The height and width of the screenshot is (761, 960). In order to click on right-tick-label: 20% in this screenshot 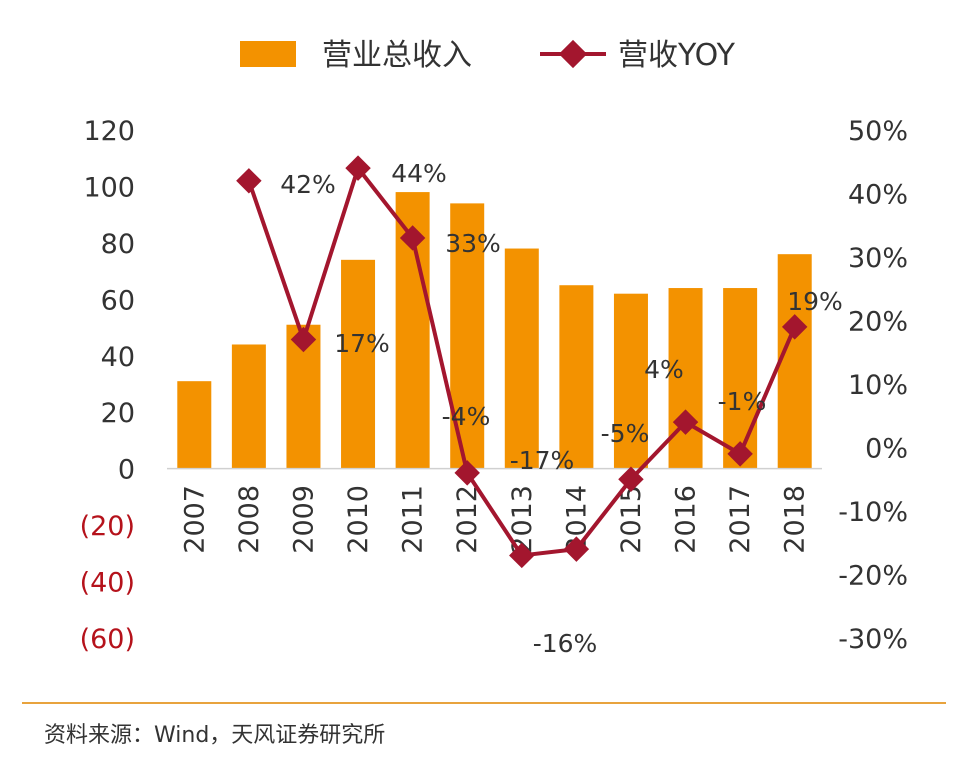, I will do `click(878, 322)`.